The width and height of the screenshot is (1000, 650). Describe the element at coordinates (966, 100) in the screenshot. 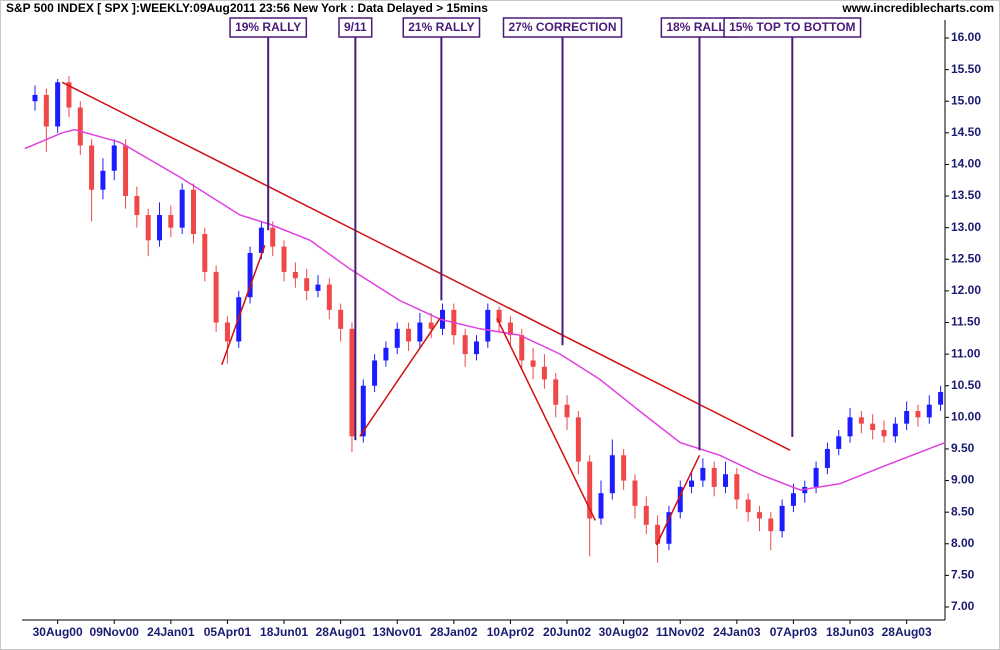

I see `y-tick-label: 15.00` at that location.